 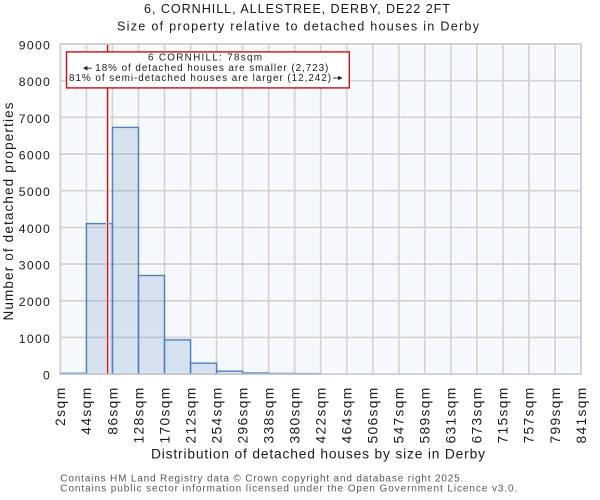 I want to click on svg-text: 547sqm, so click(x=399, y=416).